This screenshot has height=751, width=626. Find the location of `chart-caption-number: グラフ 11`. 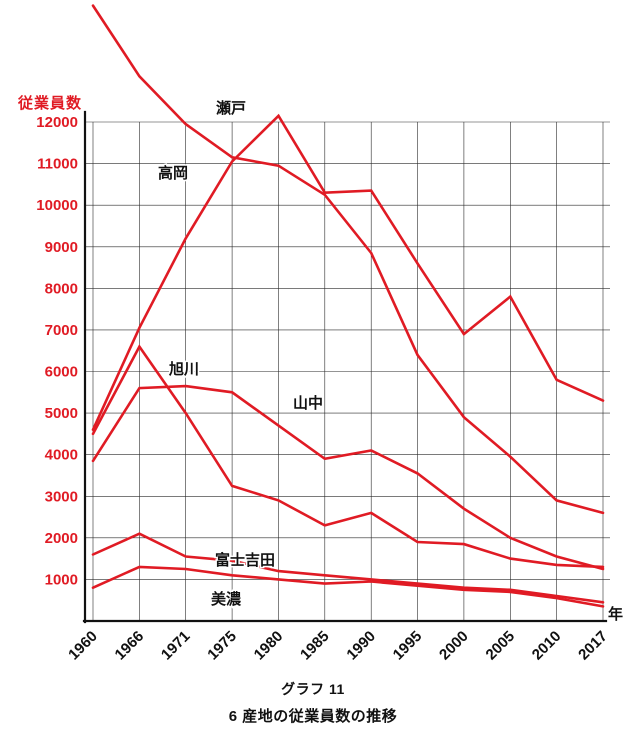

chart-caption-number: グラフ 11 is located at coordinates (313, 689).